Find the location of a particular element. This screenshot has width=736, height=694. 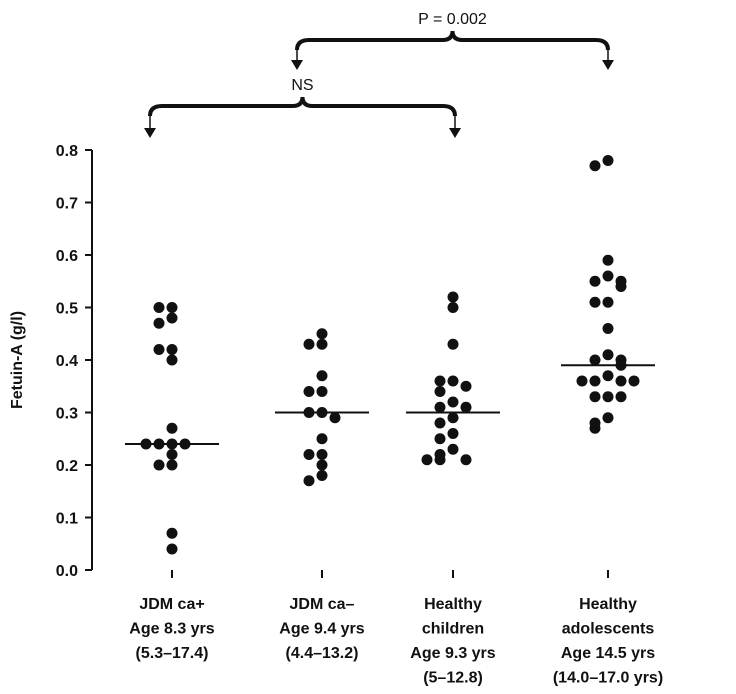

y-tick-label: 0.1 is located at coordinates (67, 519).